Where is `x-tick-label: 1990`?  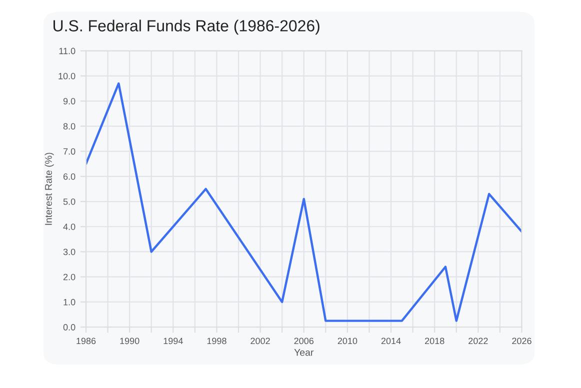 x-tick-label: 1990 is located at coordinates (130, 341).